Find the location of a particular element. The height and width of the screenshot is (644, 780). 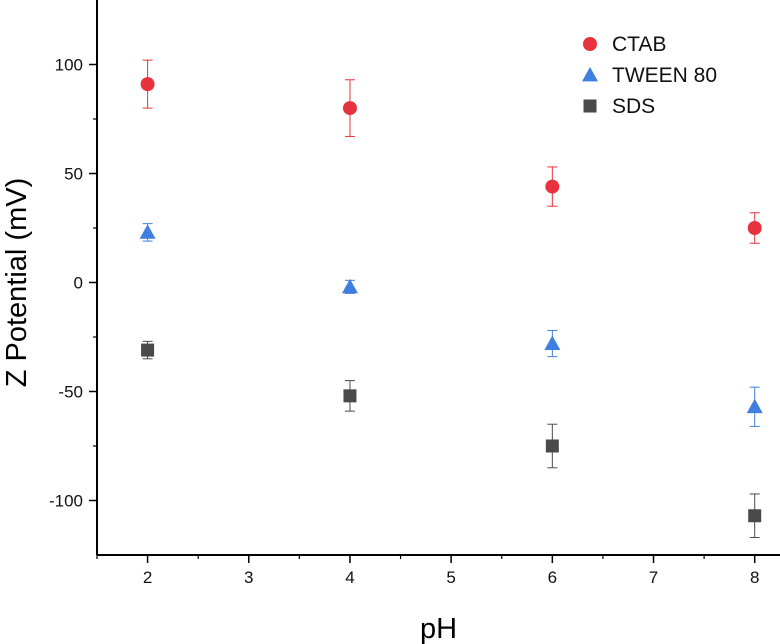

y-tick-label: -100 is located at coordinates (66, 501).